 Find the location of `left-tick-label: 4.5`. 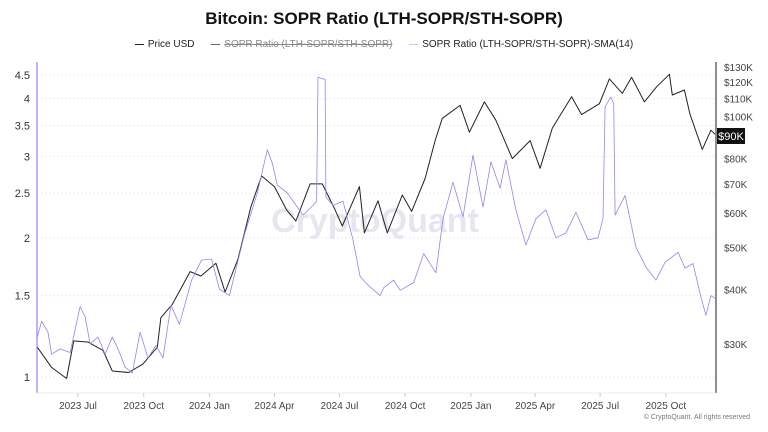

left-tick-label: 4.5 is located at coordinates (22, 76).